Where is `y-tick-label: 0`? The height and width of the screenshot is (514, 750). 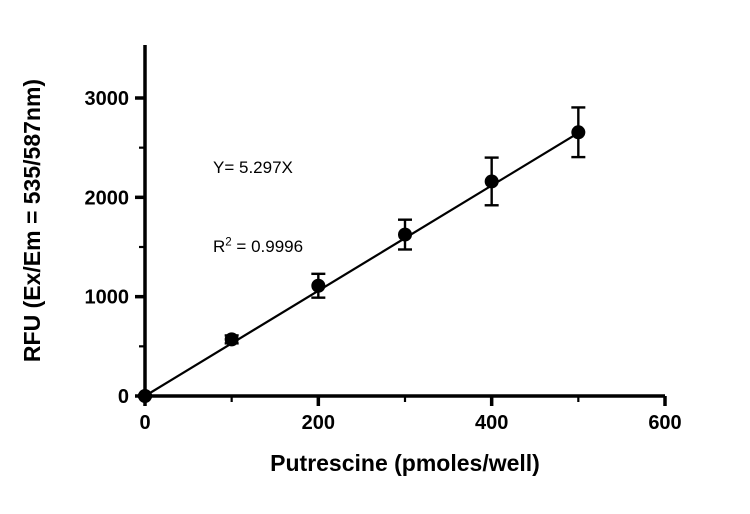
y-tick-label: 0 is located at coordinates (123, 397).